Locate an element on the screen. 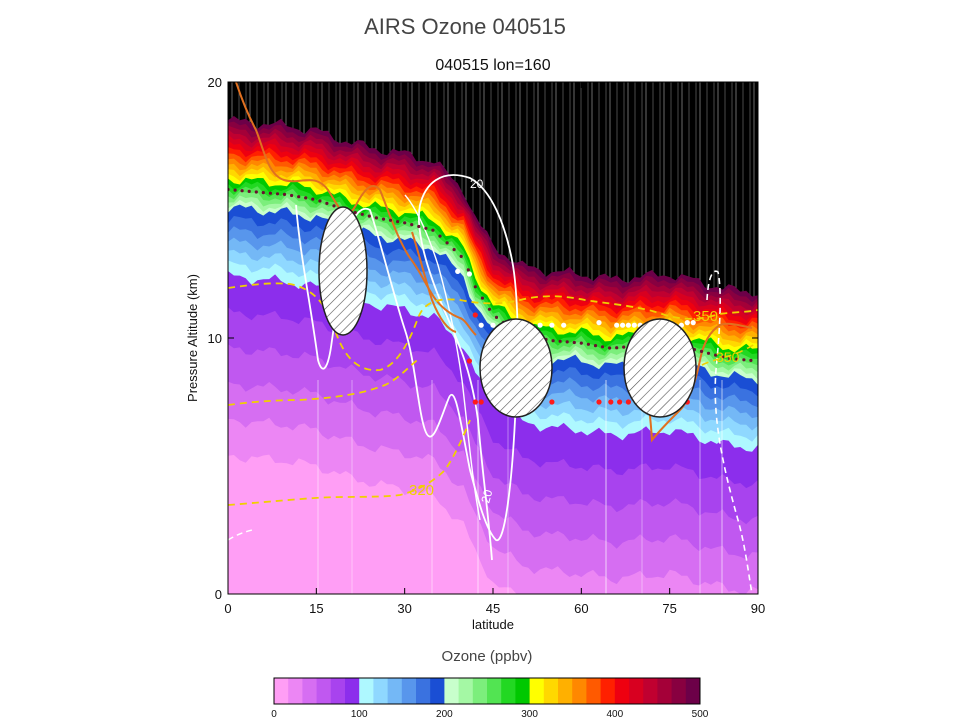 The width and height of the screenshot is (960, 720). x-tick-label: 15 is located at coordinates (316, 608).